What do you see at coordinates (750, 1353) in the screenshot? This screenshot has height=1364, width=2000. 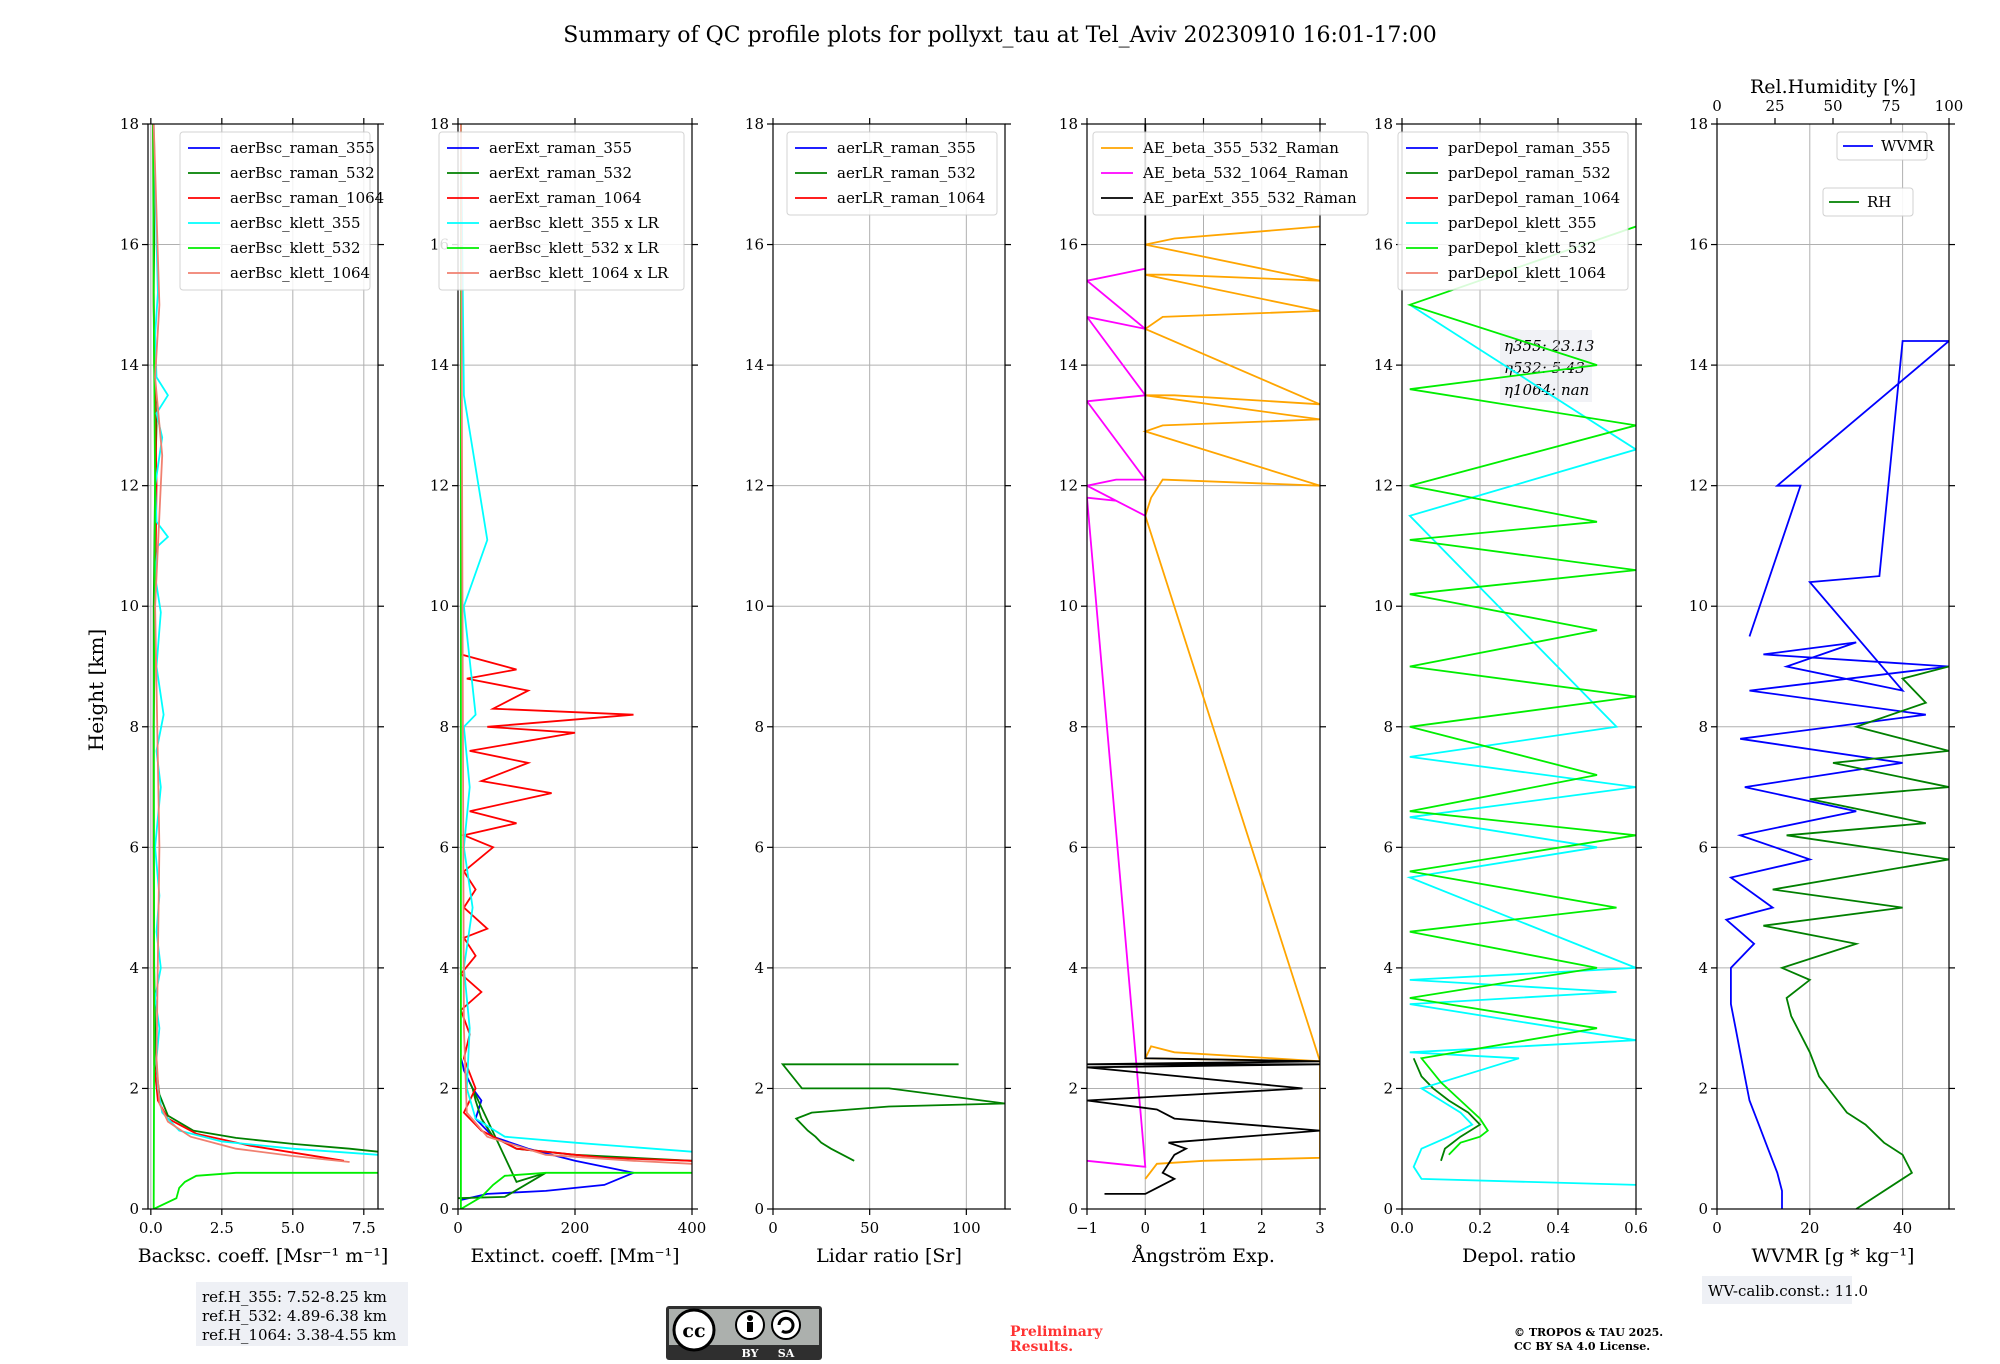 I see `cc-by-label: BY` at bounding box center [750, 1353].